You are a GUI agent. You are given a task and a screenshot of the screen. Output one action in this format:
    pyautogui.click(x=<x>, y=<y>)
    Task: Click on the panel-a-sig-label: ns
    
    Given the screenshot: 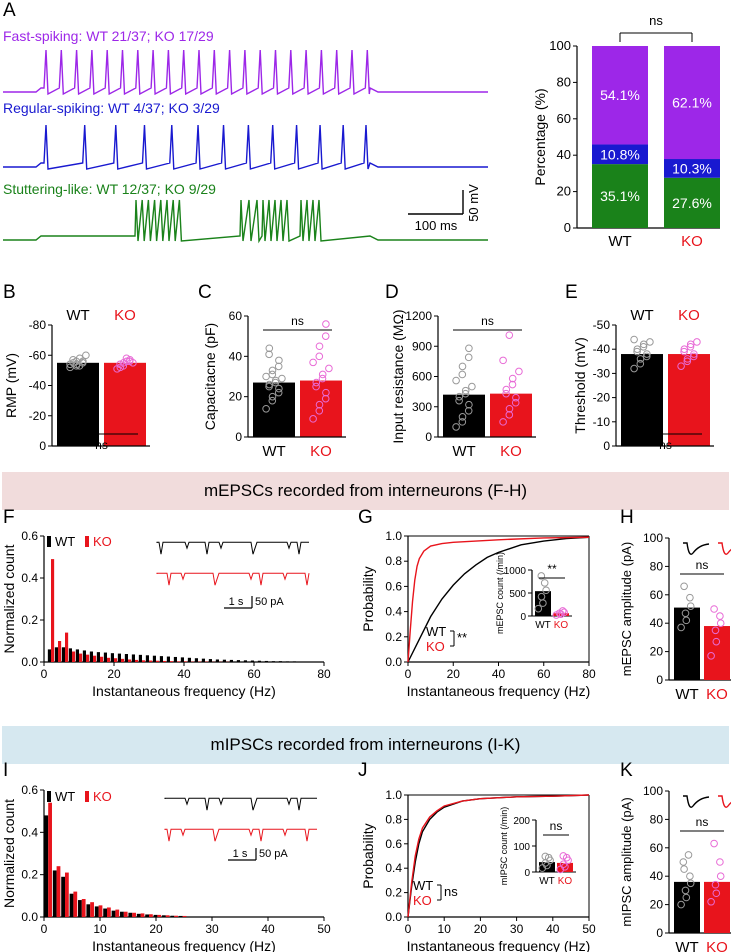 What is the action you would take?
    pyautogui.click(x=656, y=20)
    